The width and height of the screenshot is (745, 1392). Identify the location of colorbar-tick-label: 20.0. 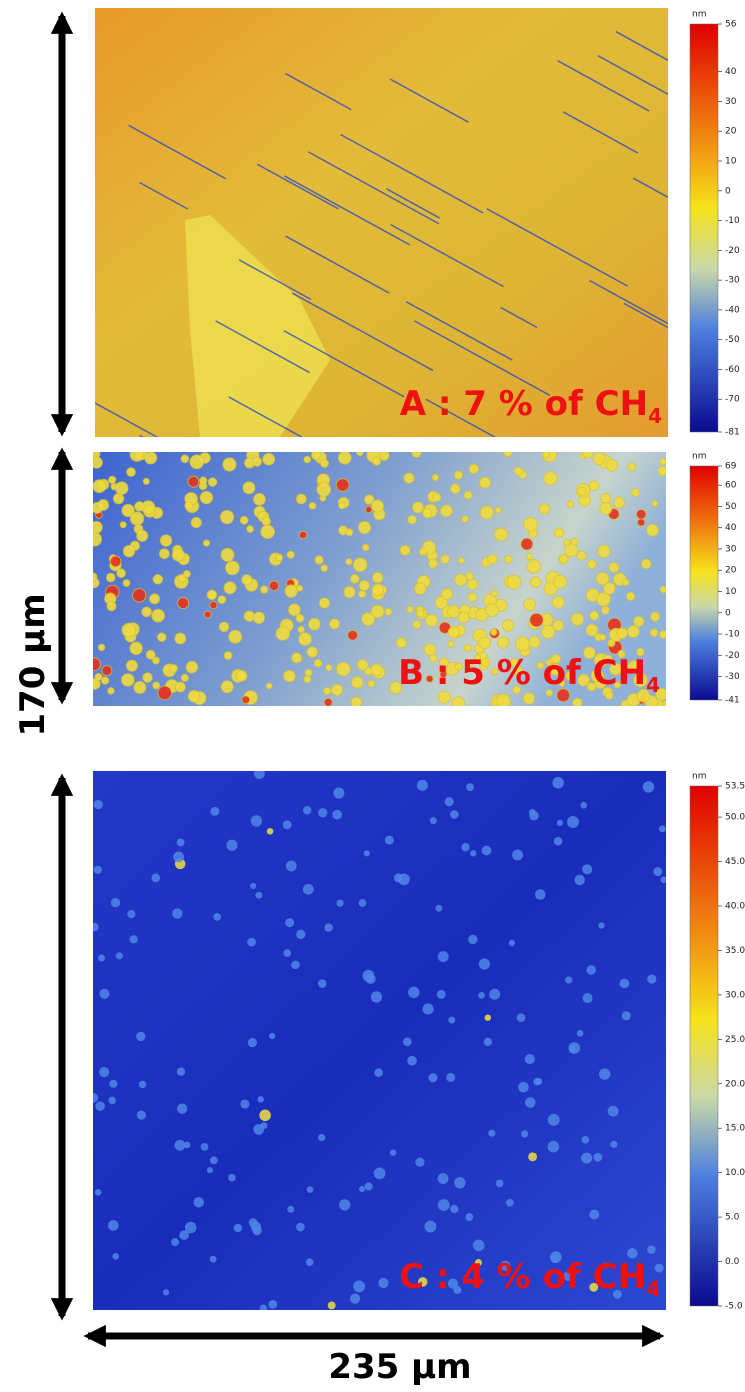
(735, 1084).